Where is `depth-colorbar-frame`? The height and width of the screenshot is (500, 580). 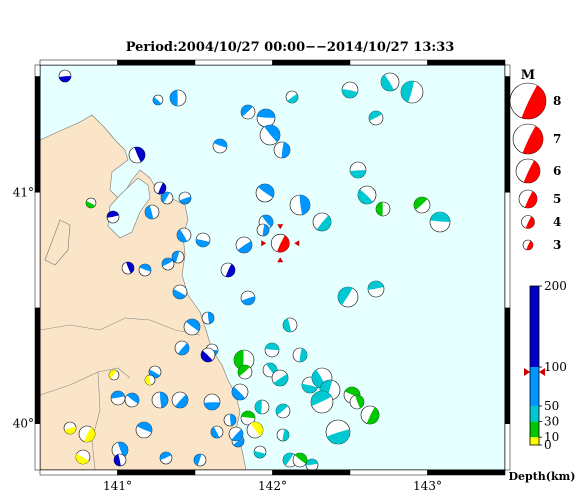
depth-colorbar-frame is located at coordinates (534, 365).